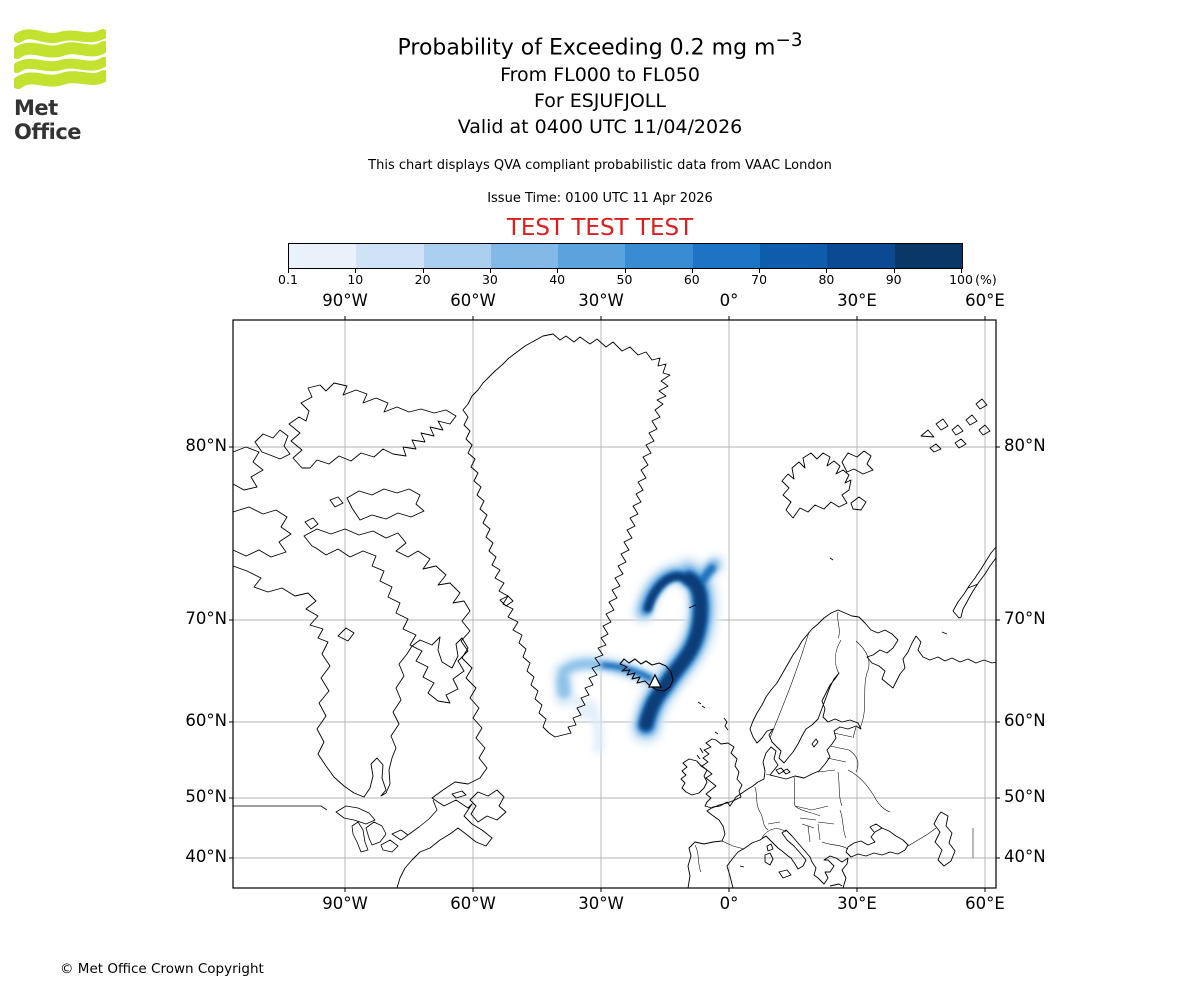 Image resolution: width=1200 pixels, height=1000 pixels. Describe the element at coordinates (673, 651) in the screenshot. I see `plume-band-dark` at that location.